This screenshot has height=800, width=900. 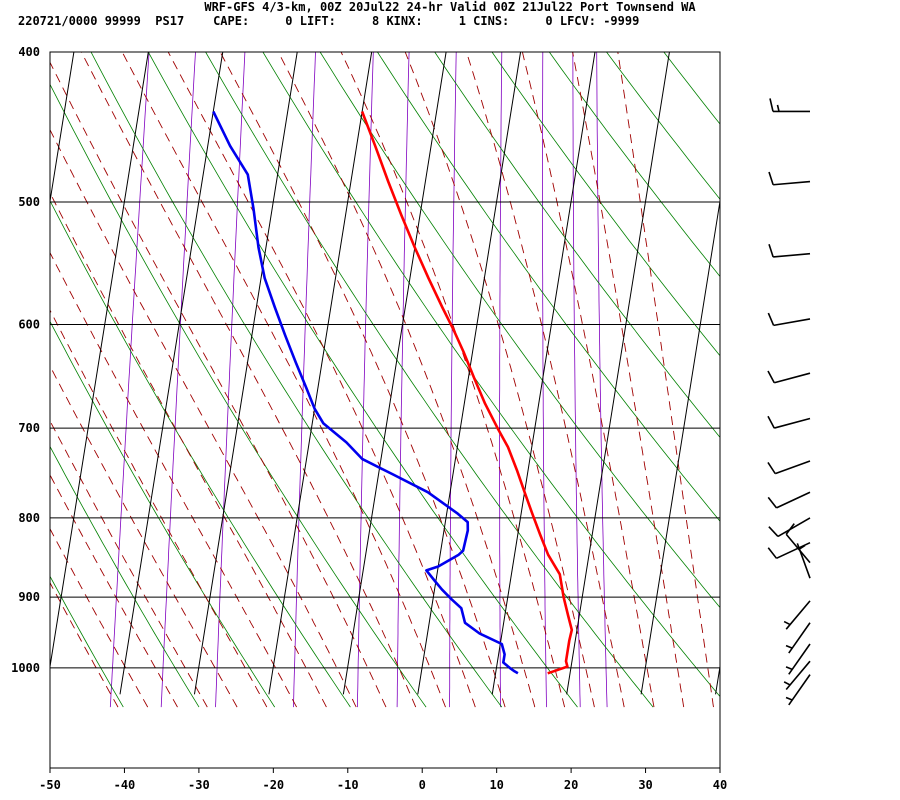 I want to click on x-tick-label: 0, so click(x=422, y=785).